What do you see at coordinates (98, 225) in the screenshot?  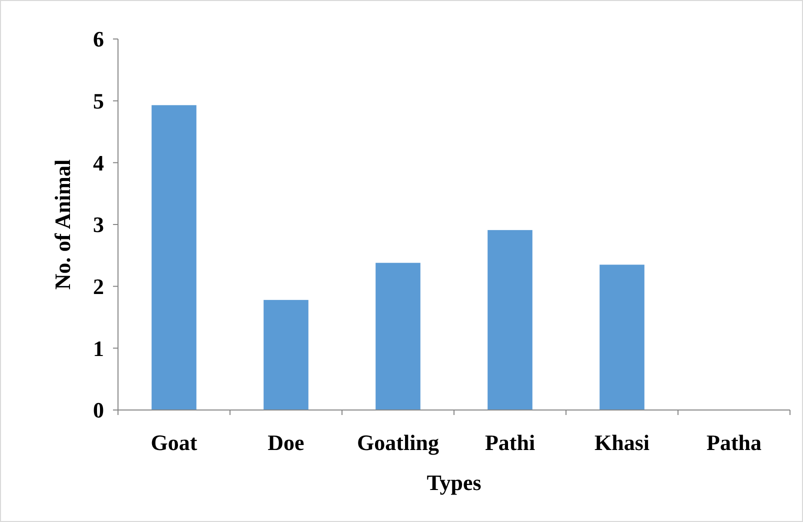 I see `y-tick-label: 3` at bounding box center [98, 225].